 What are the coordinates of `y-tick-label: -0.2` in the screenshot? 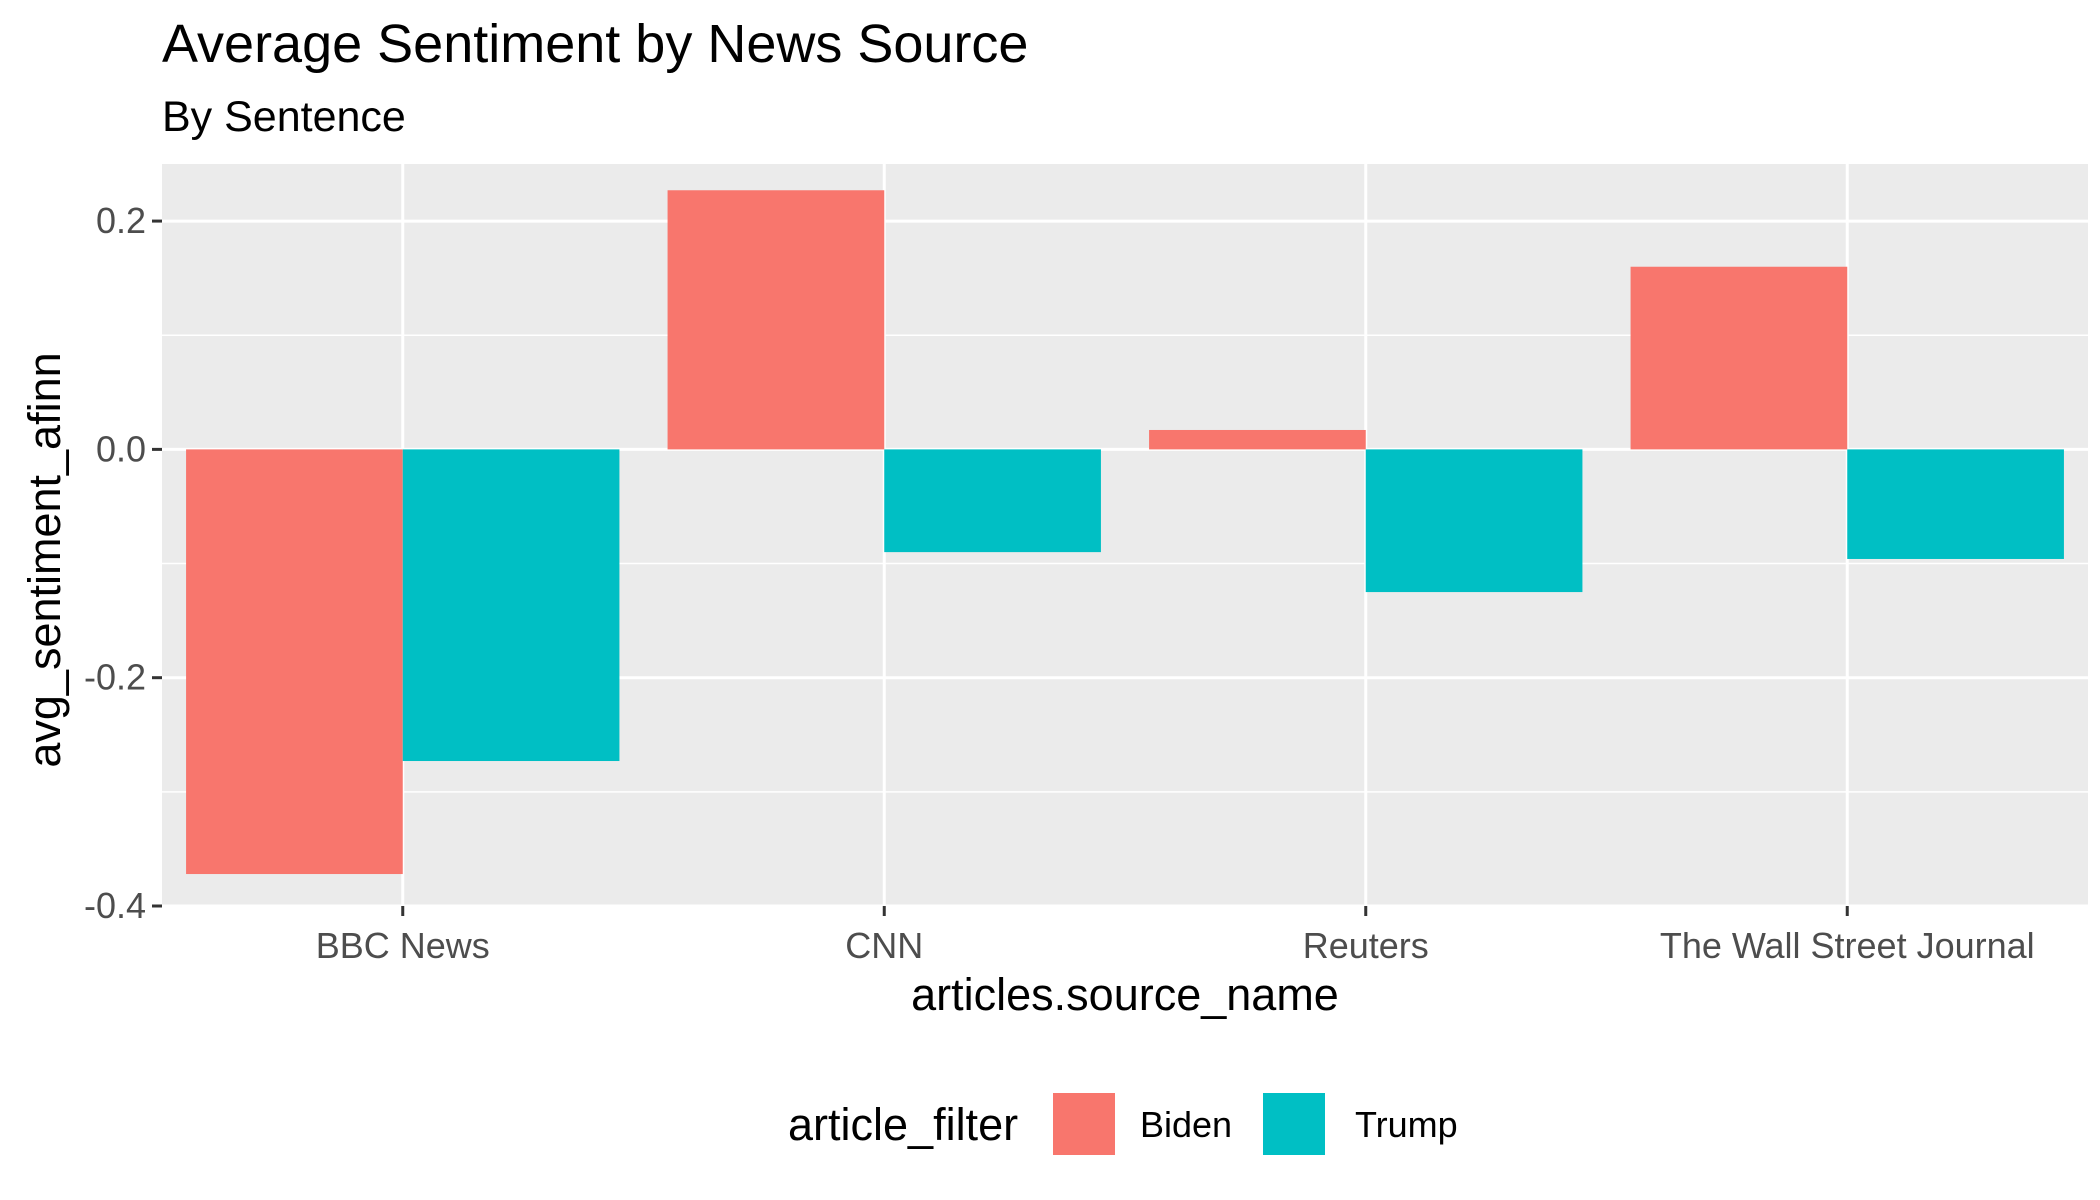 It's located at (115, 677).